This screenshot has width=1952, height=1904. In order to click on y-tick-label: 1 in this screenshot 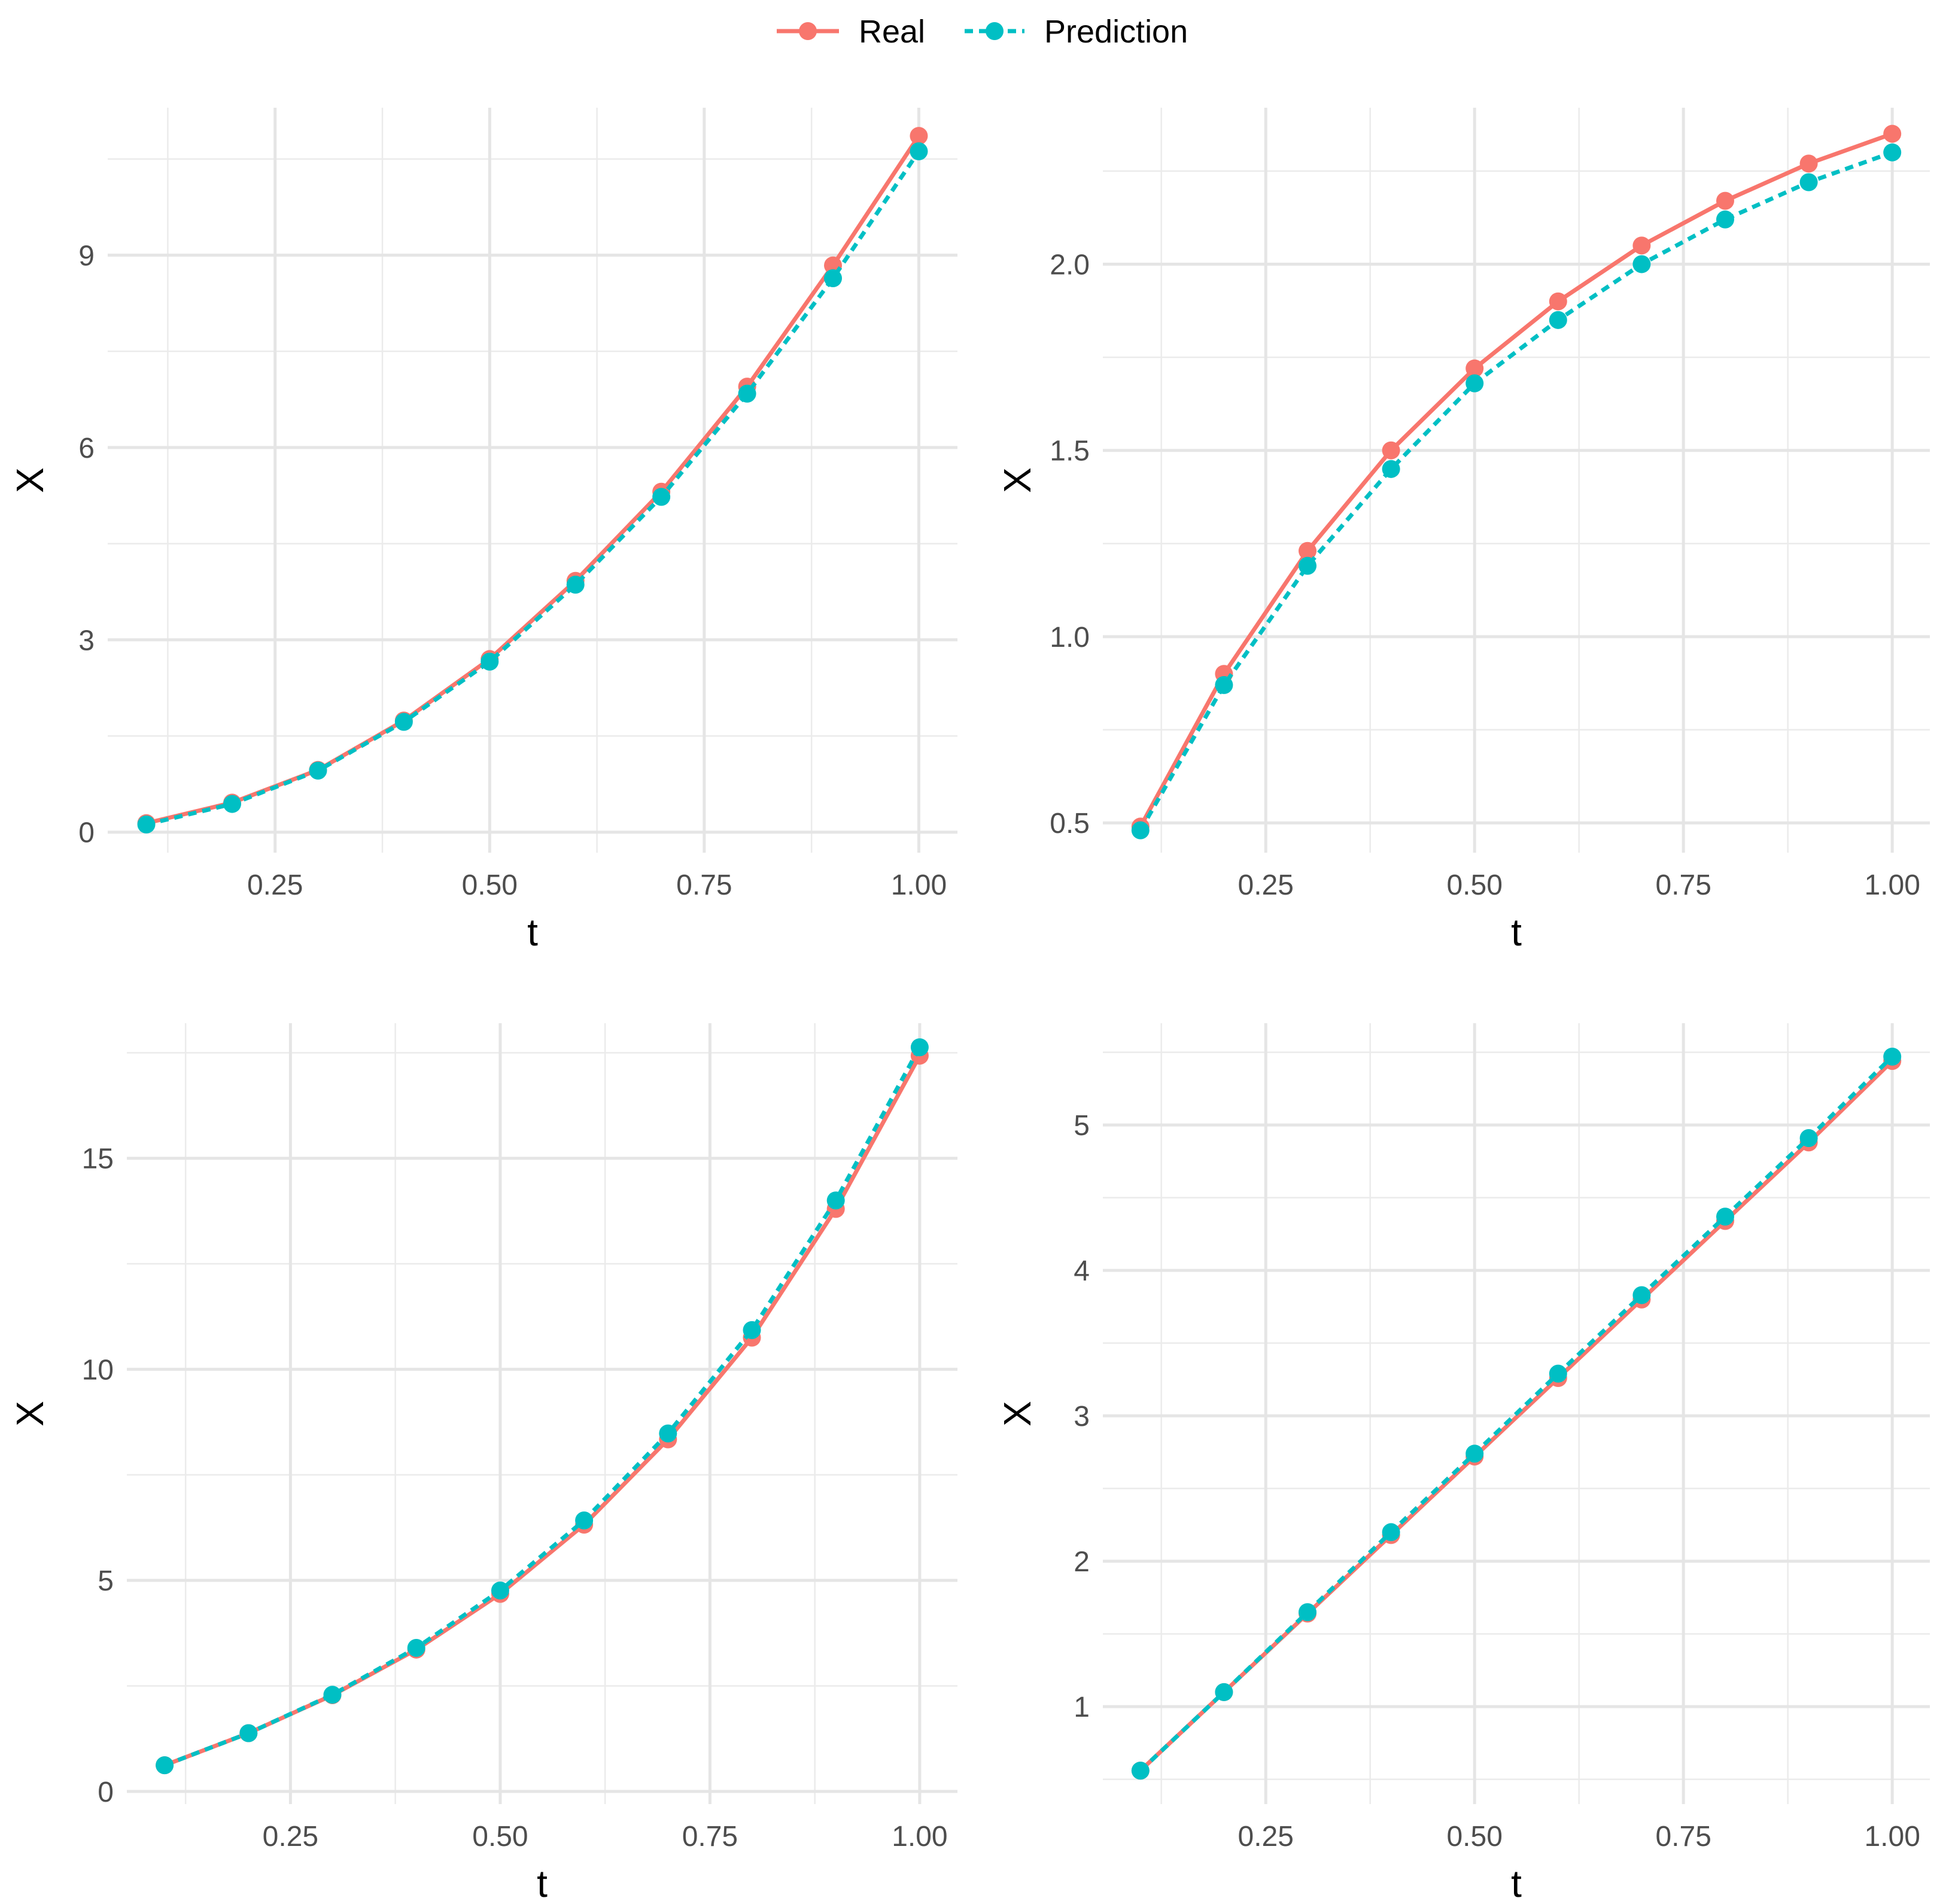, I will do `click(1082, 1708)`.